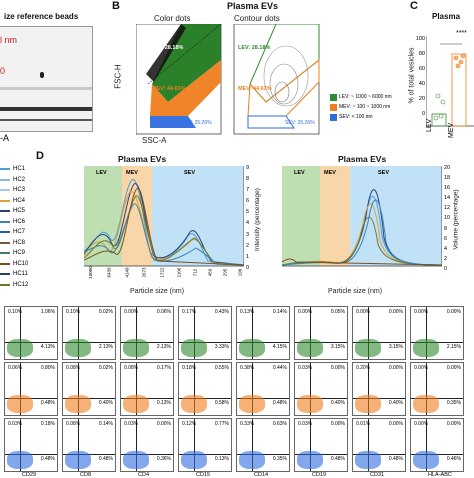 The width and height of the screenshot is (474, 478). Describe the element at coordinates (147, 389) in the screenshot. I see `flow-plot-cell: 0.08% 0.17% 0.13%` at that location.